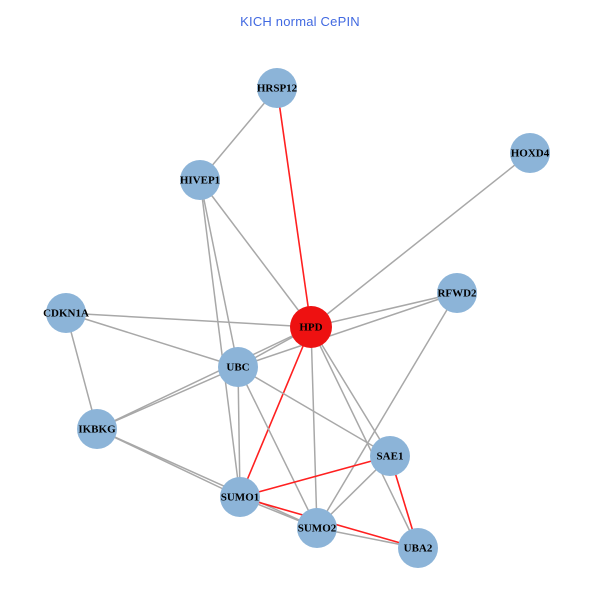 The height and width of the screenshot is (600, 600). Describe the element at coordinates (300, 21) in the screenshot. I see `plot-title: KICH normal CePIN` at that location.